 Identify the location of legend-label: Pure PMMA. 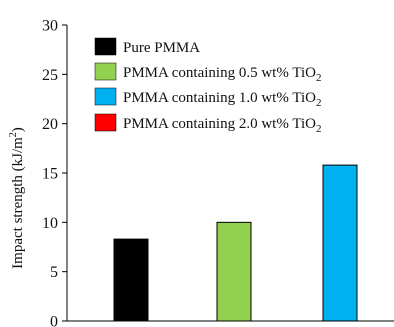
(161, 48).